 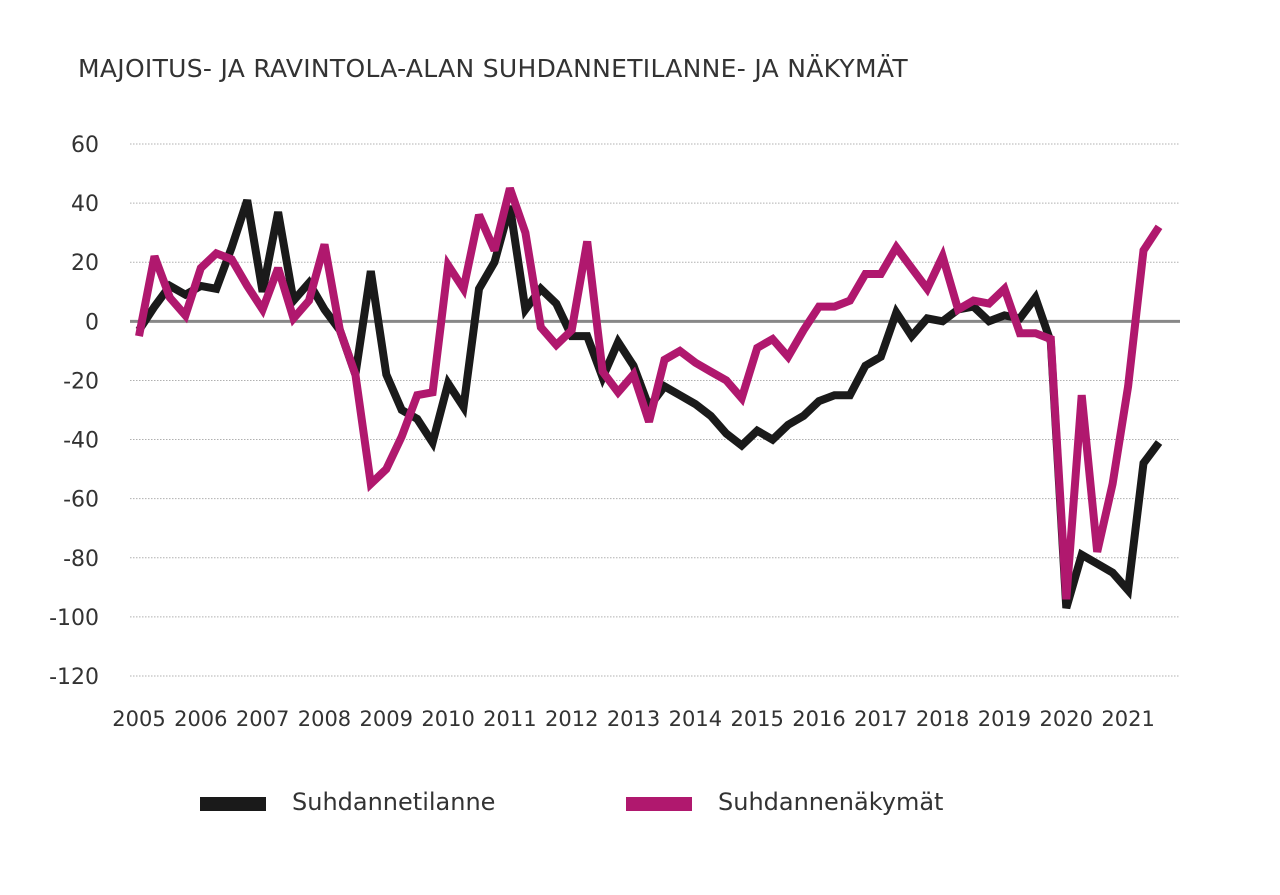 What do you see at coordinates (1004, 719) in the screenshot?
I see `x-tick-label: 2019` at bounding box center [1004, 719].